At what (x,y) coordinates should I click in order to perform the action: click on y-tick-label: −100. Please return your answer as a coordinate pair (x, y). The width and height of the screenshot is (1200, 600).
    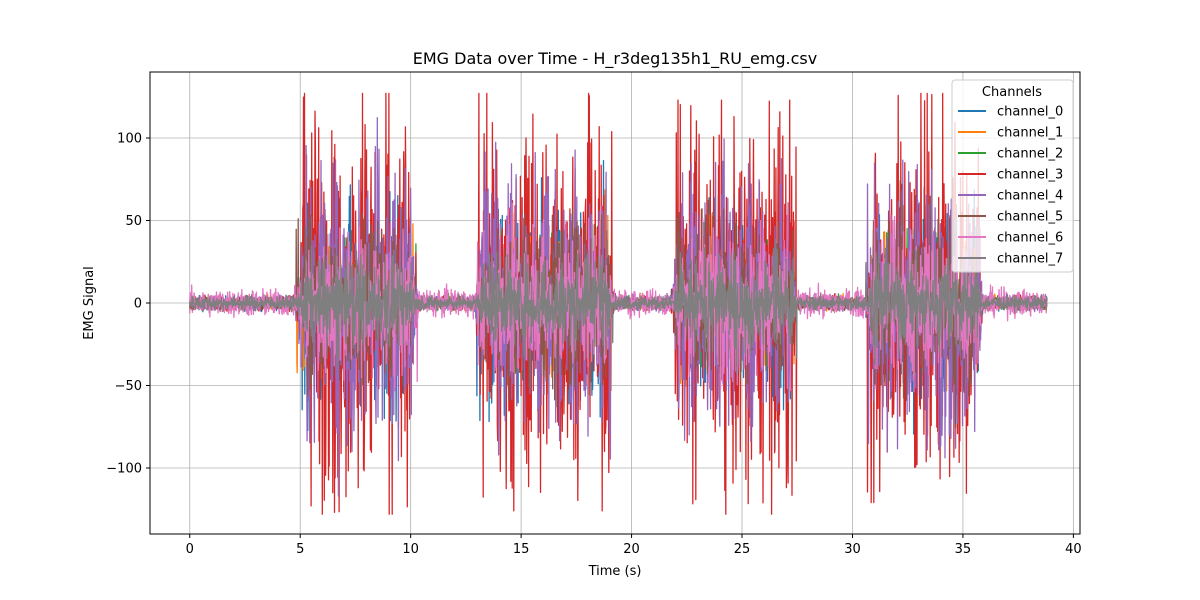
    Looking at the image, I should click on (124, 469).